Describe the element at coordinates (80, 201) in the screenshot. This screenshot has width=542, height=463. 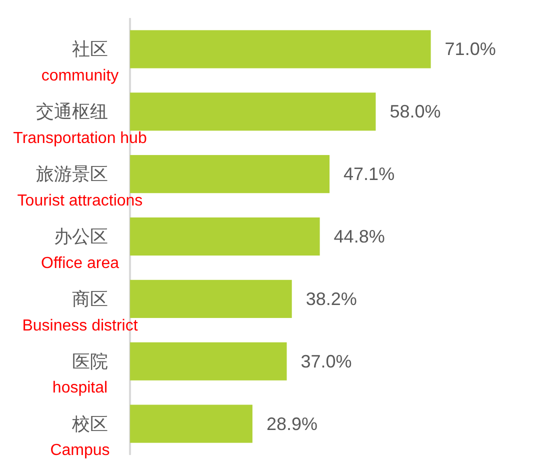
I see `annotation: Tourist attractions` at that location.